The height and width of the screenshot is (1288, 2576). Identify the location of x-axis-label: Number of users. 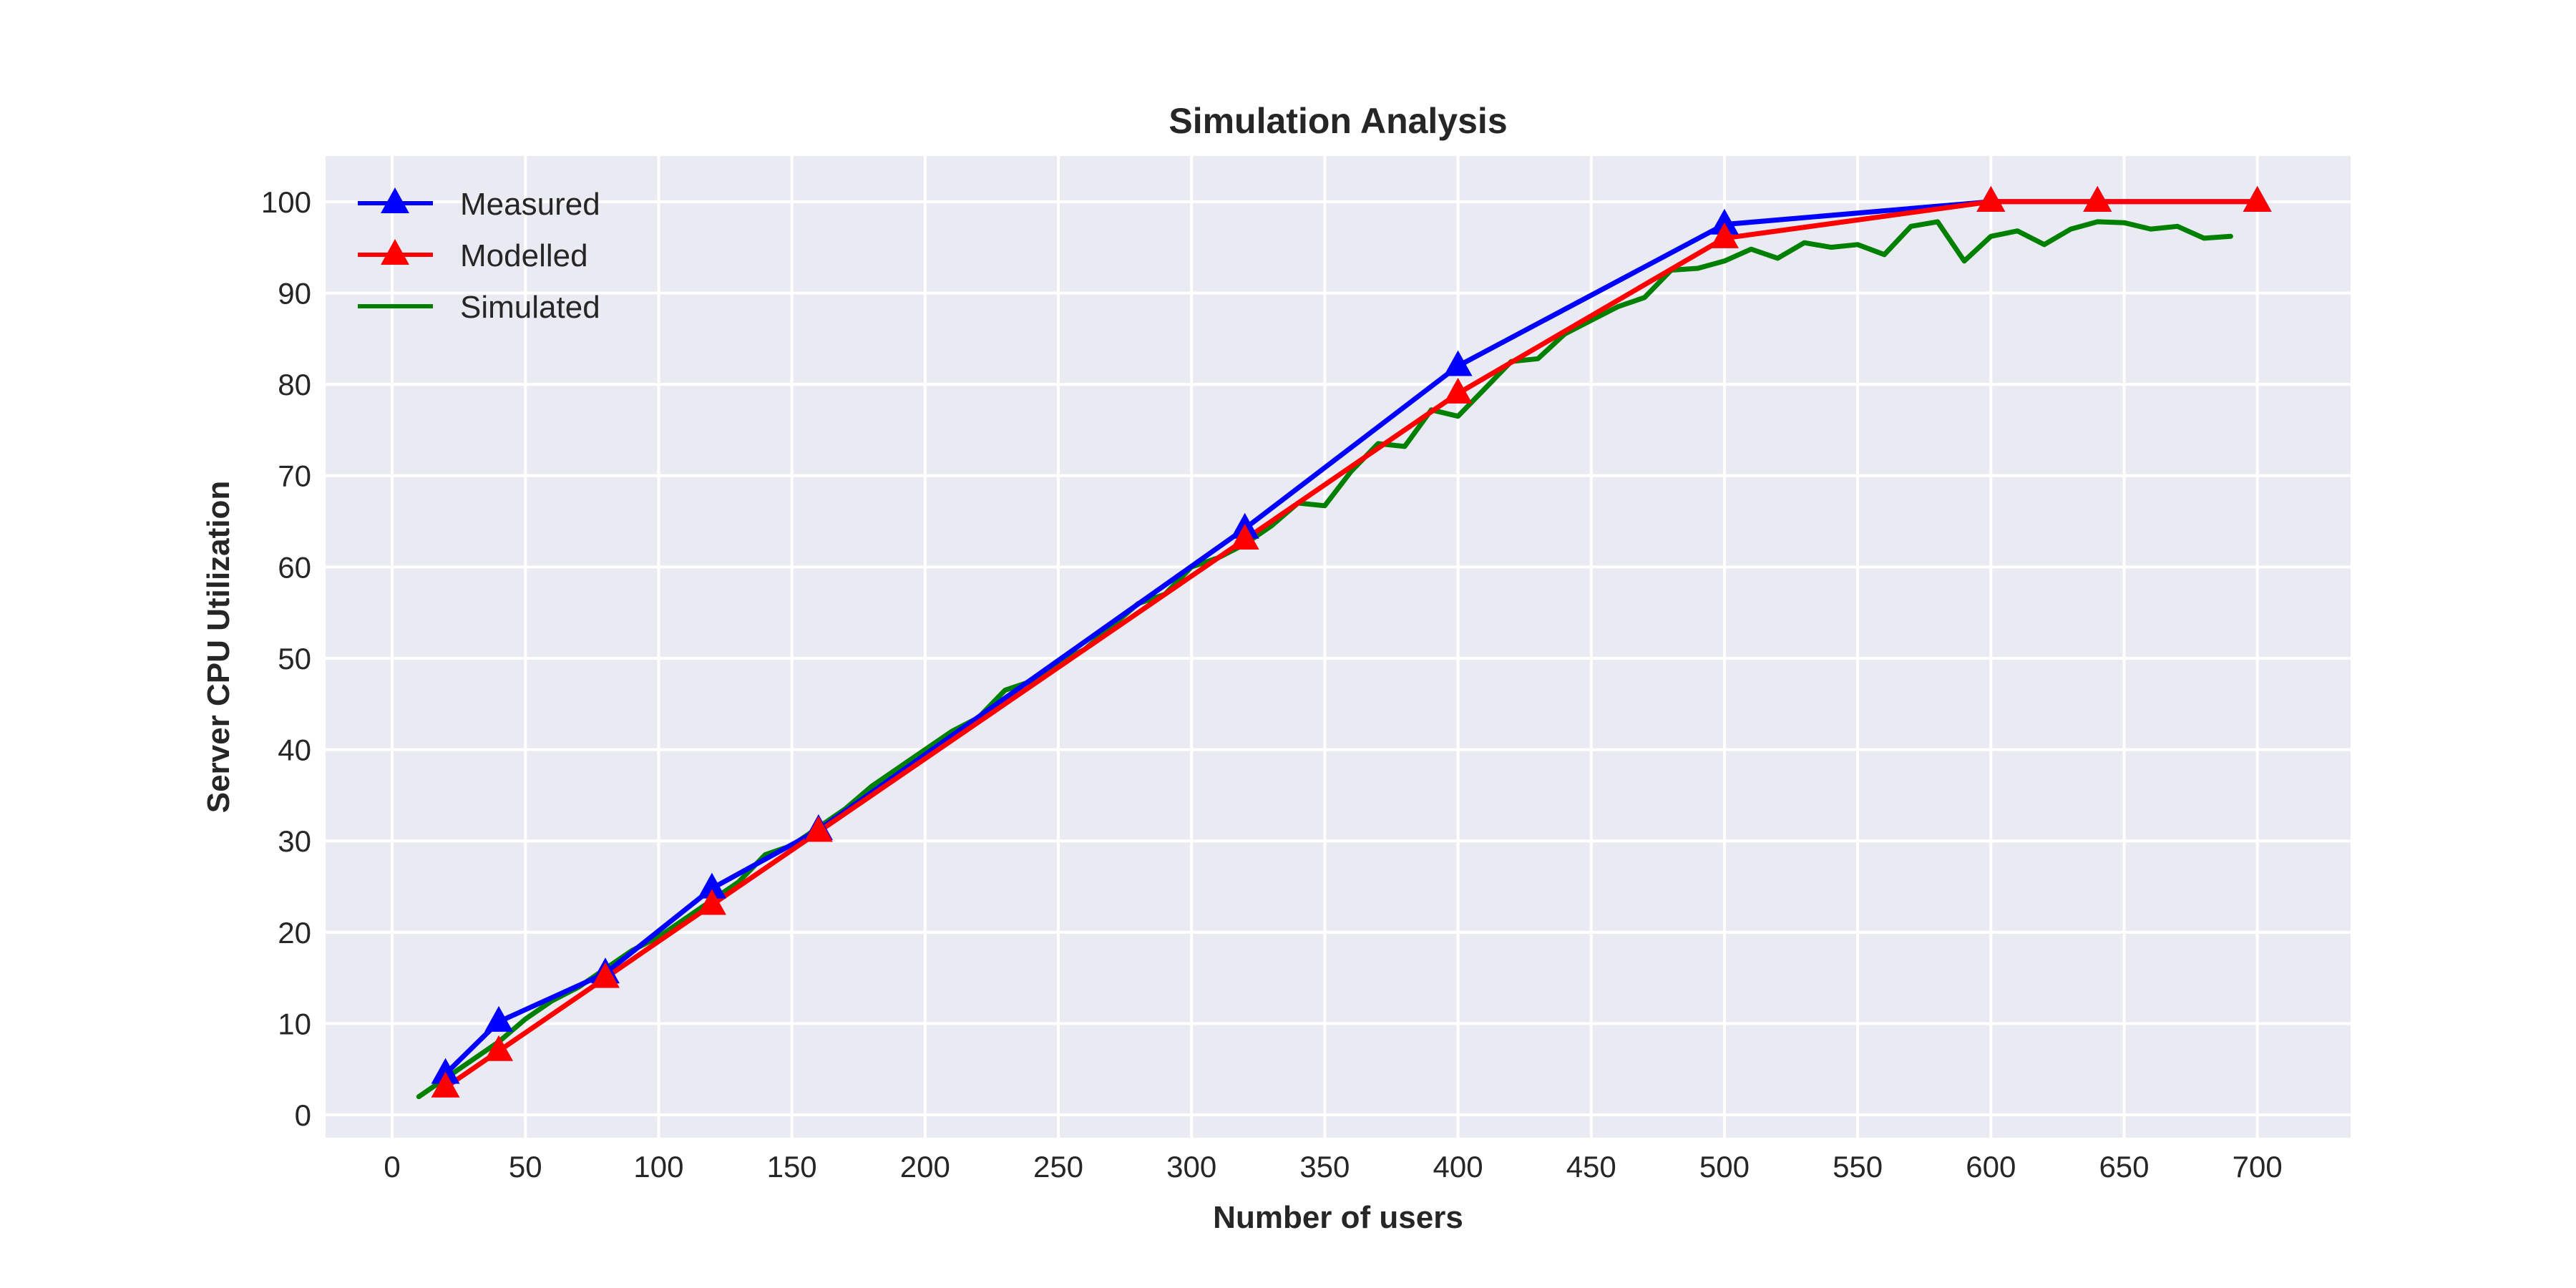
(1338, 1217).